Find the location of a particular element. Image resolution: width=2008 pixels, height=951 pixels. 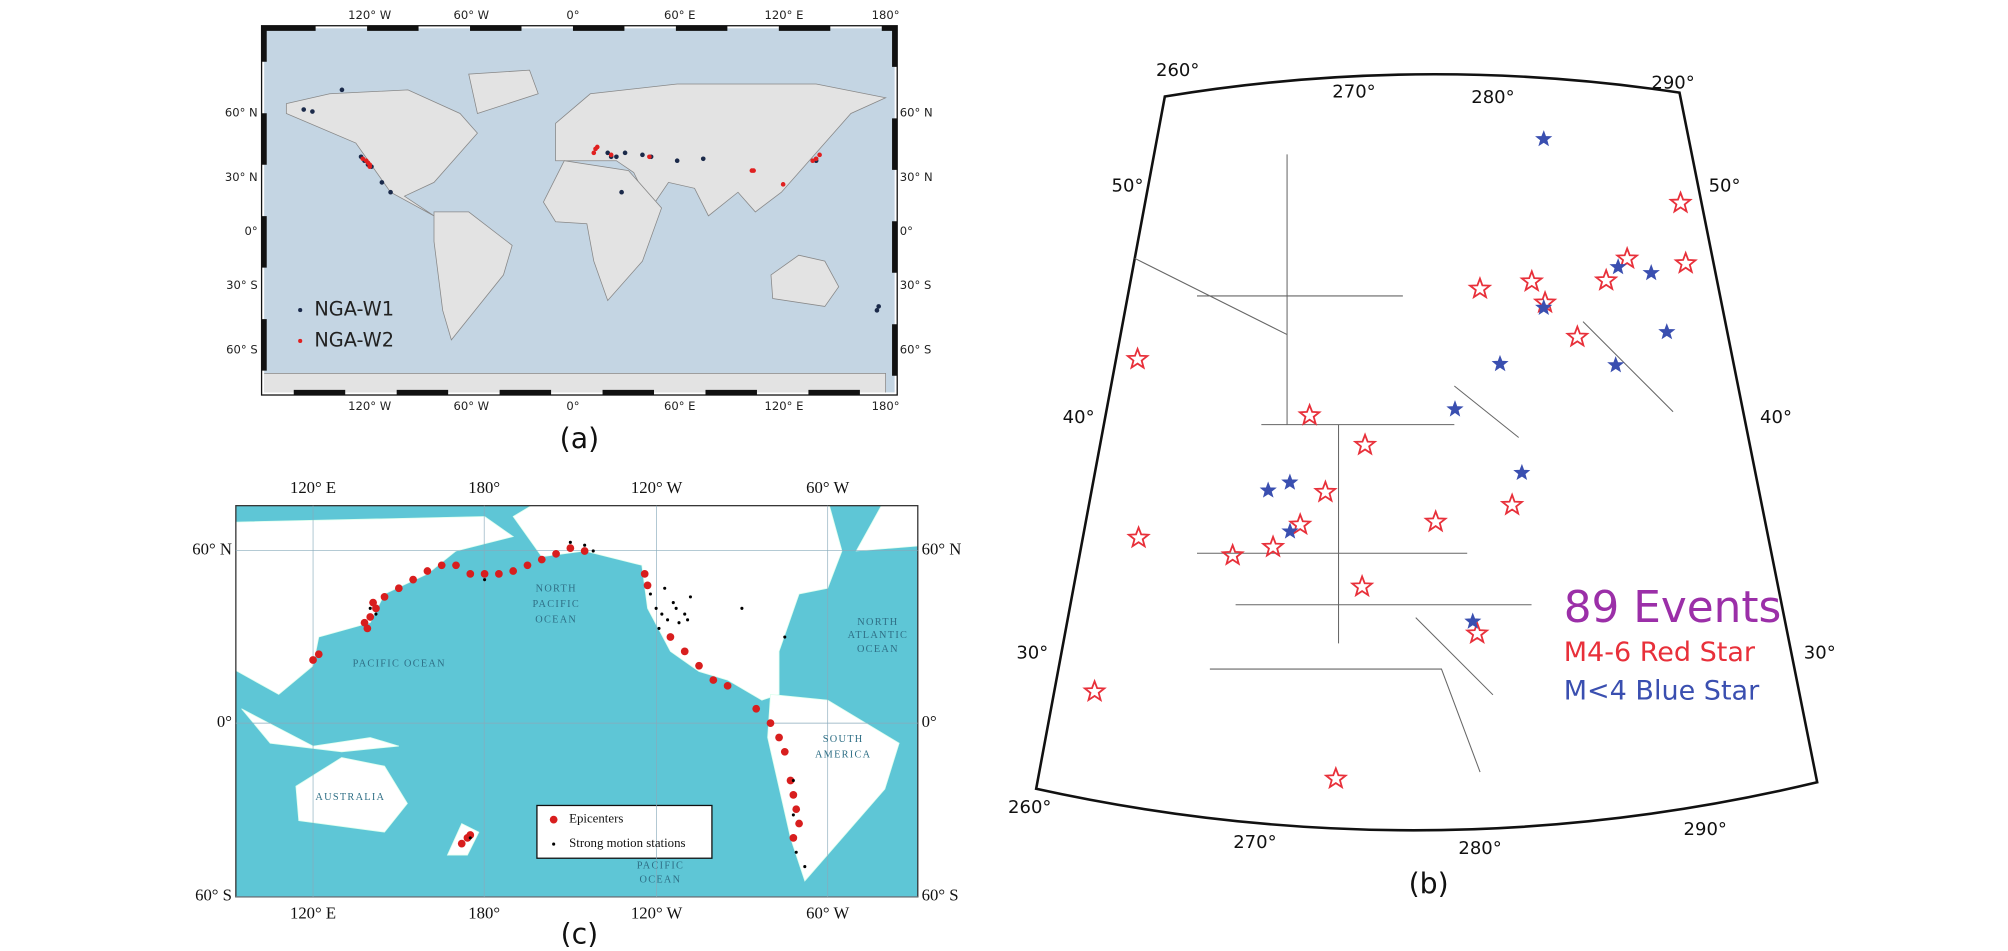

ocean-label: PACIFIC is located at coordinates (661, 865).